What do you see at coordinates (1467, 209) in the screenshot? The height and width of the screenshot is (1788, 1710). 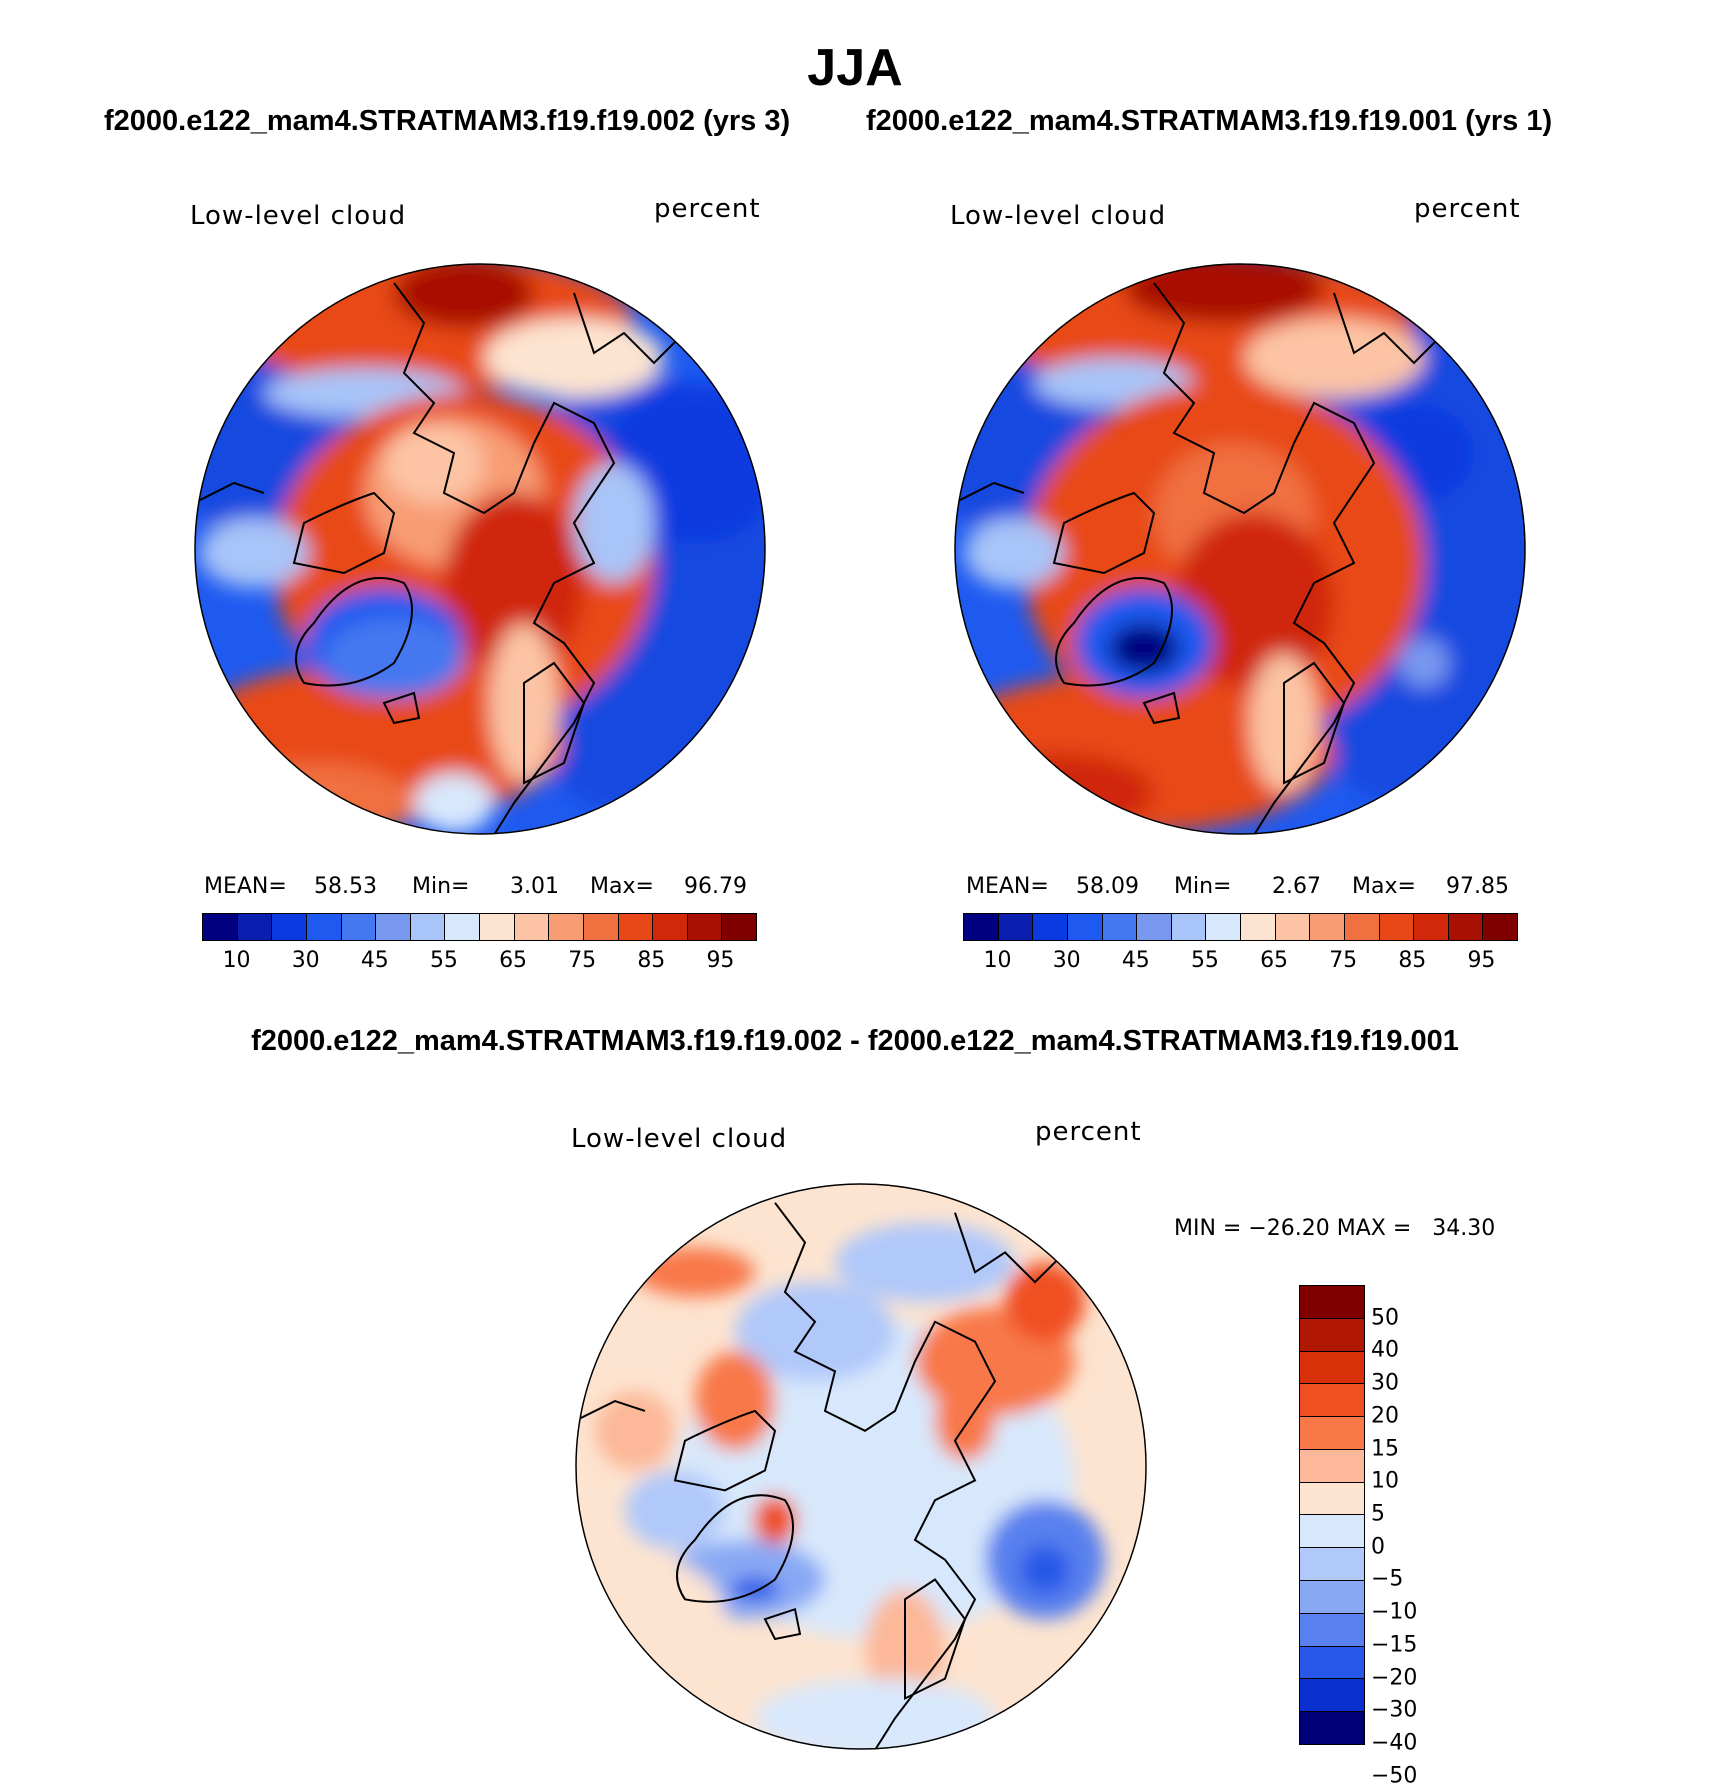 I see `panel2-units-label: percent` at bounding box center [1467, 209].